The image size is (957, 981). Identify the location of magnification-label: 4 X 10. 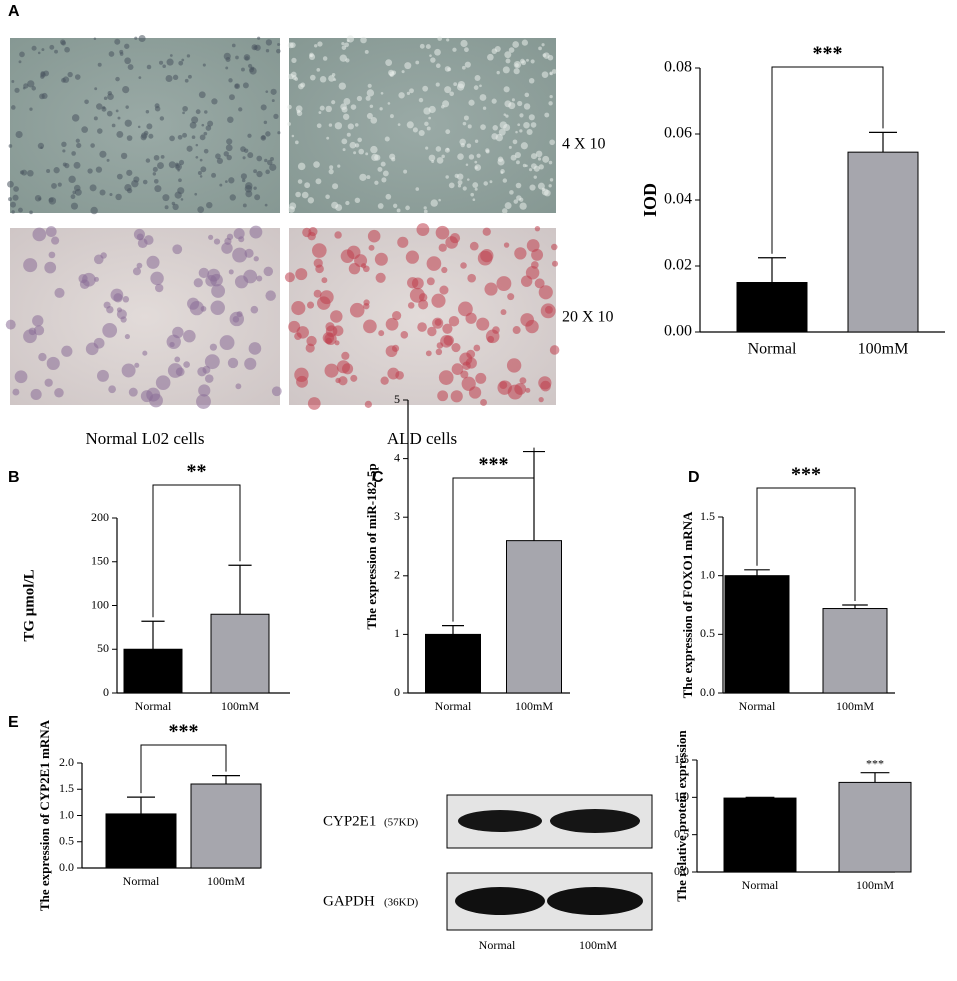
(584, 144).